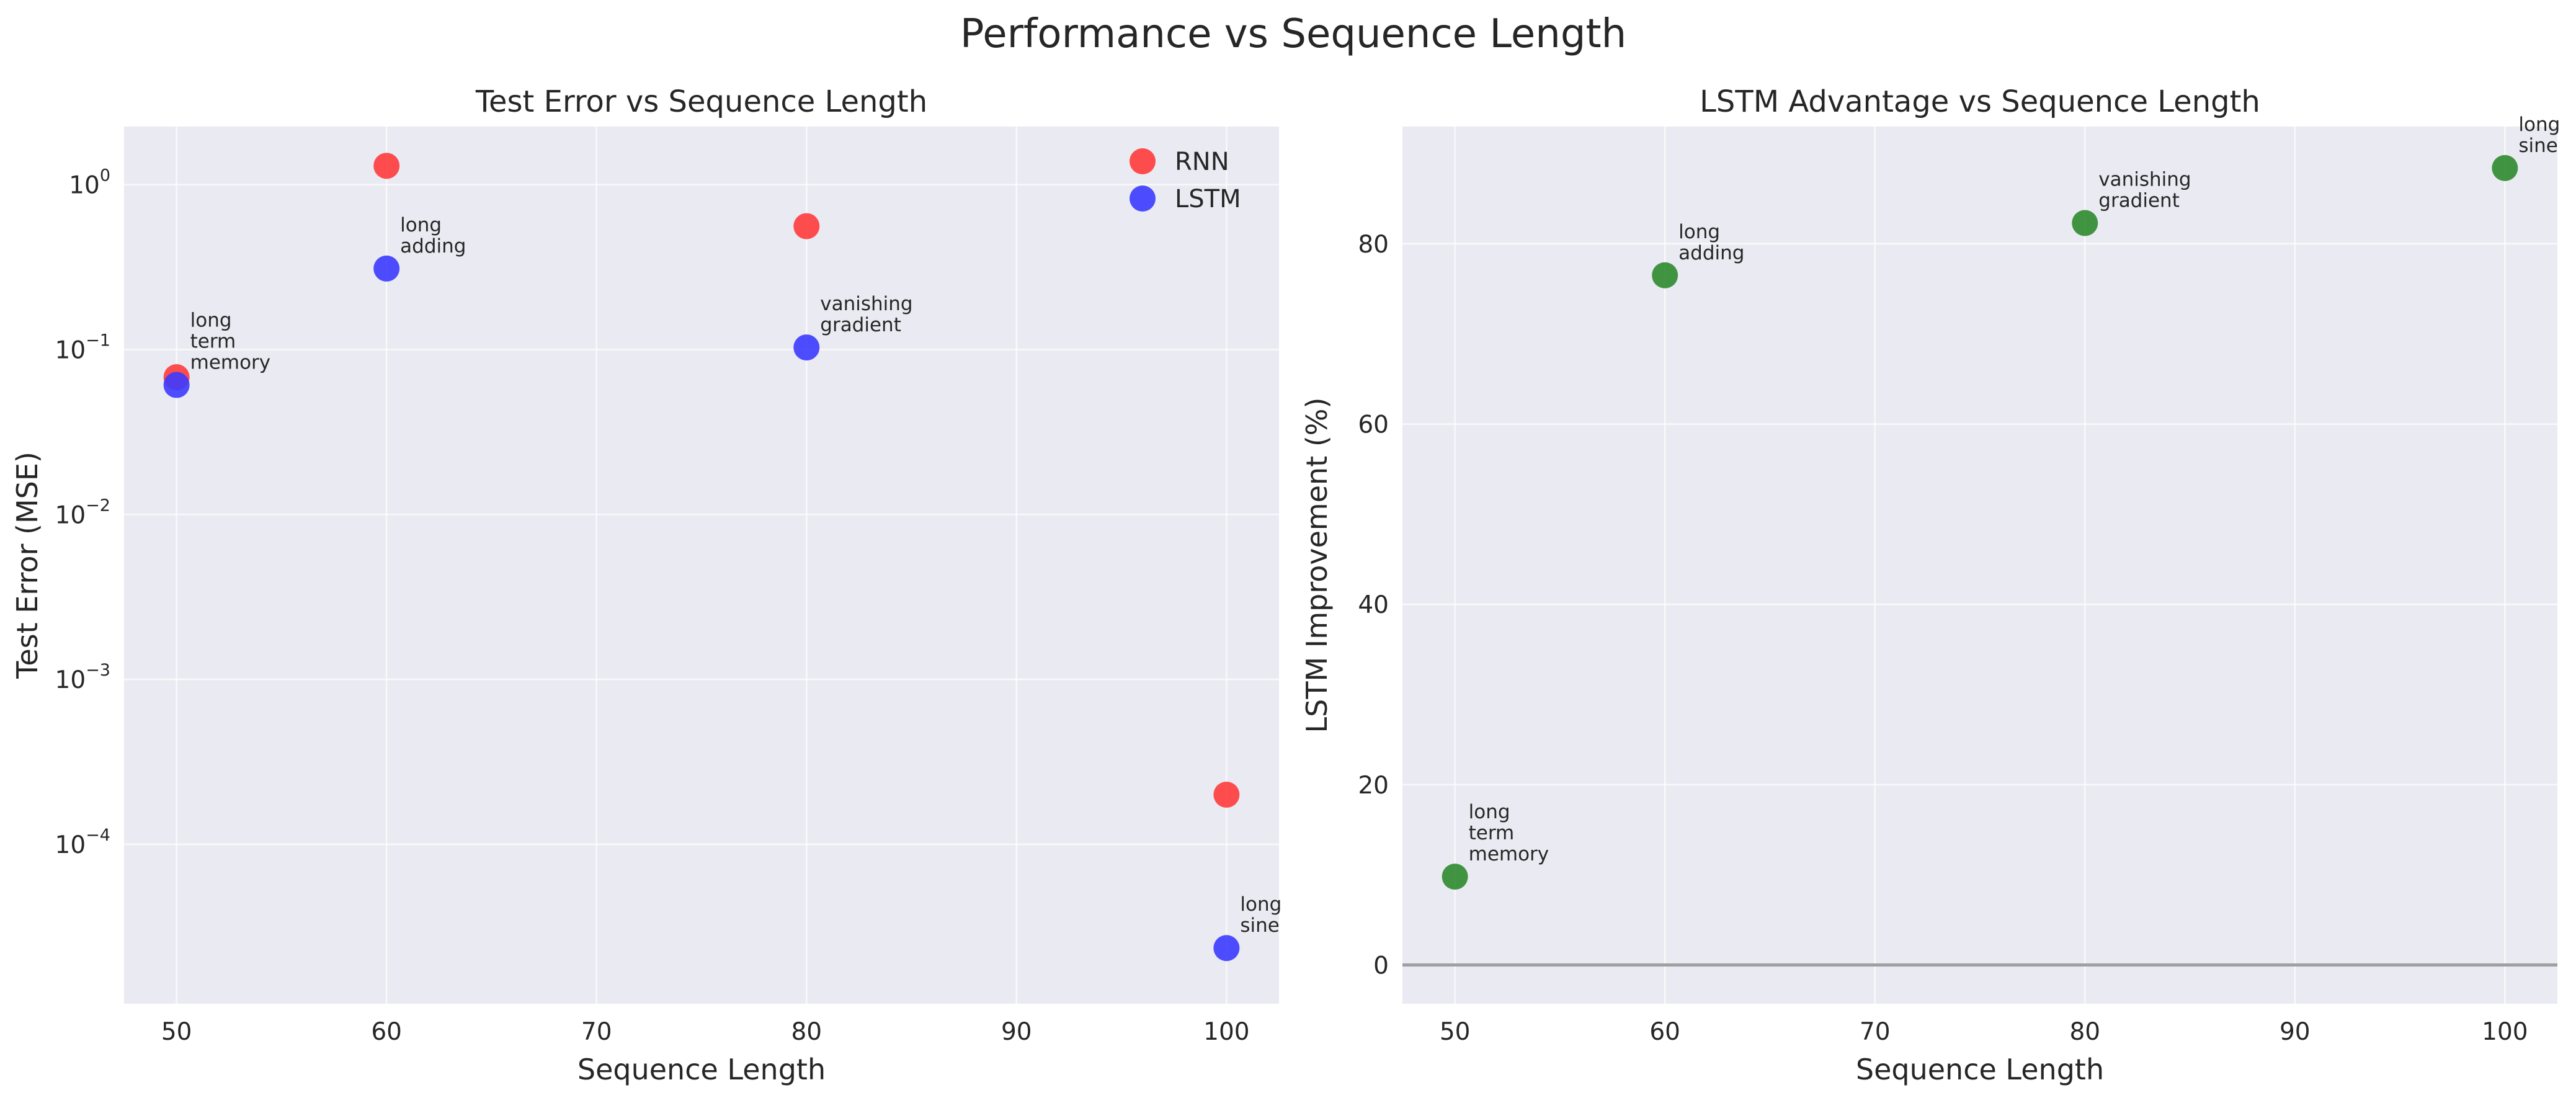  I want to click on right-x-tick-label: 90, so click(2295, 1032).